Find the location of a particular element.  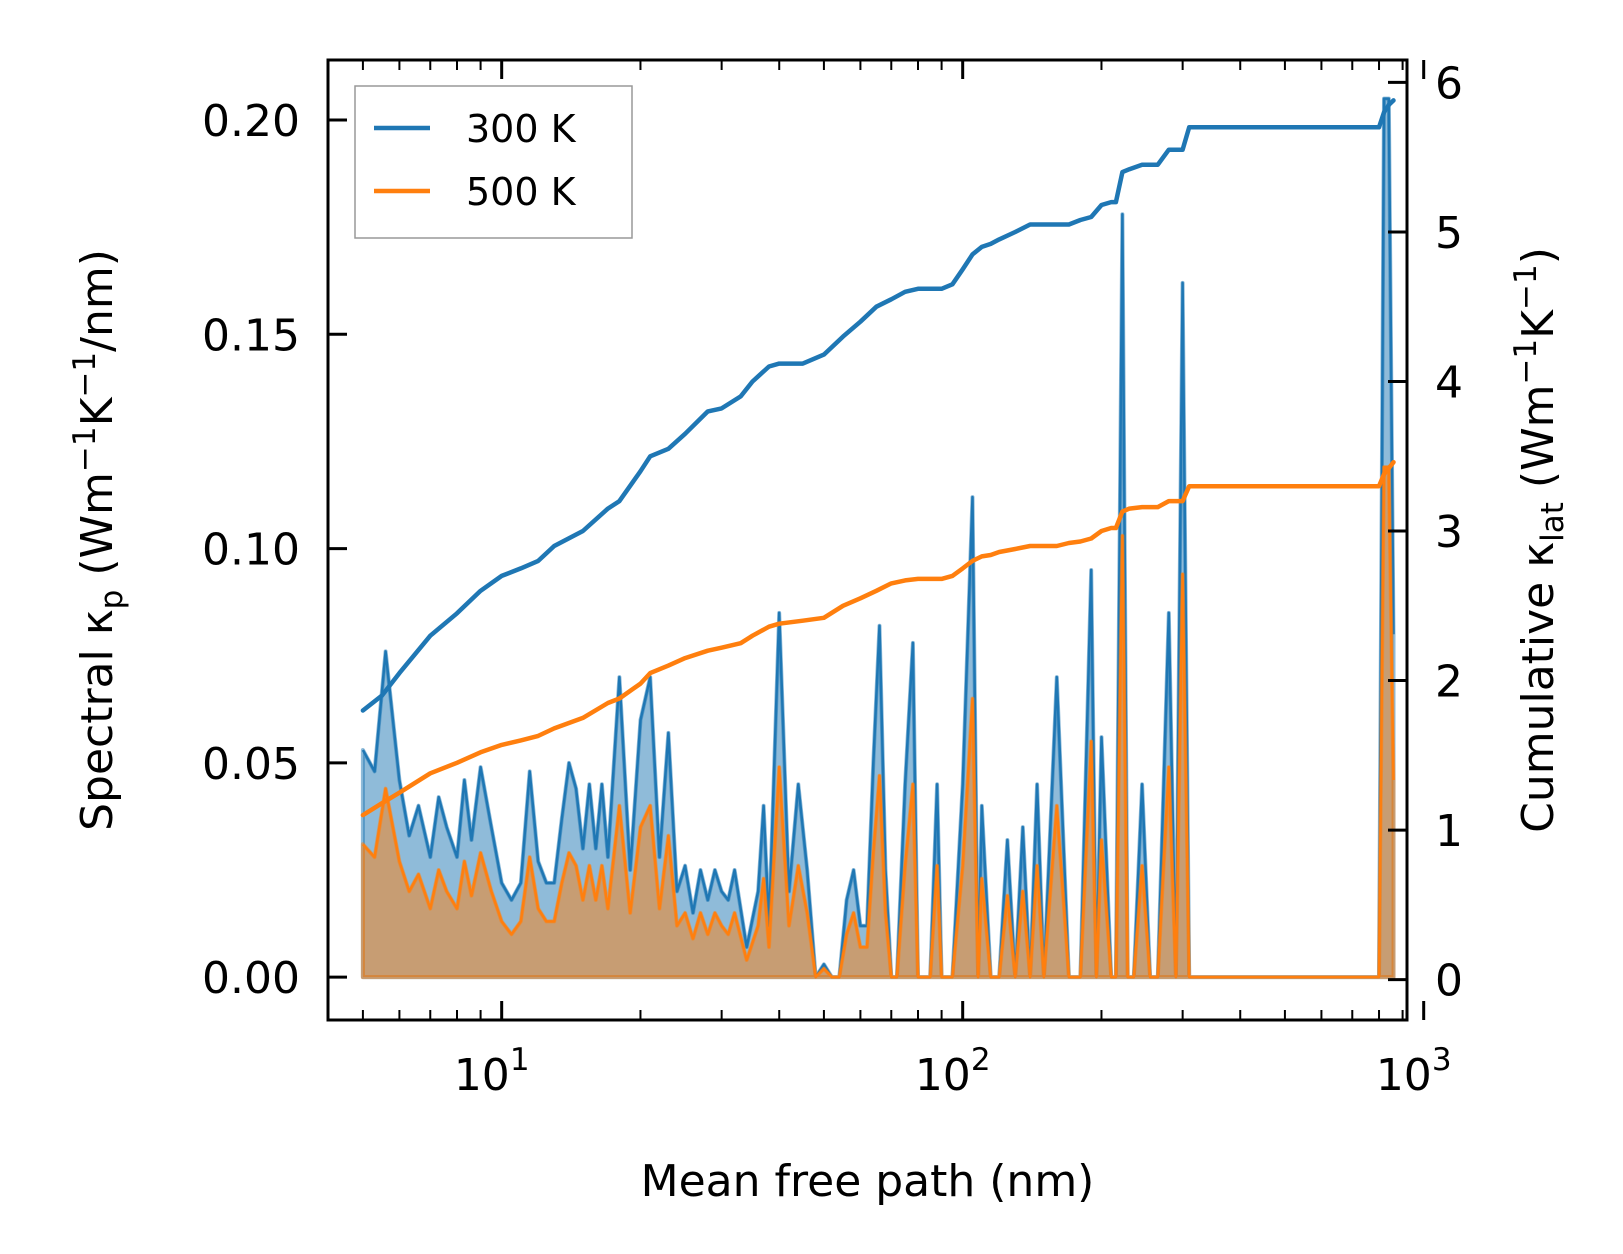

y-left-tick-label: 0.00 is located at coordinates (251, 978).